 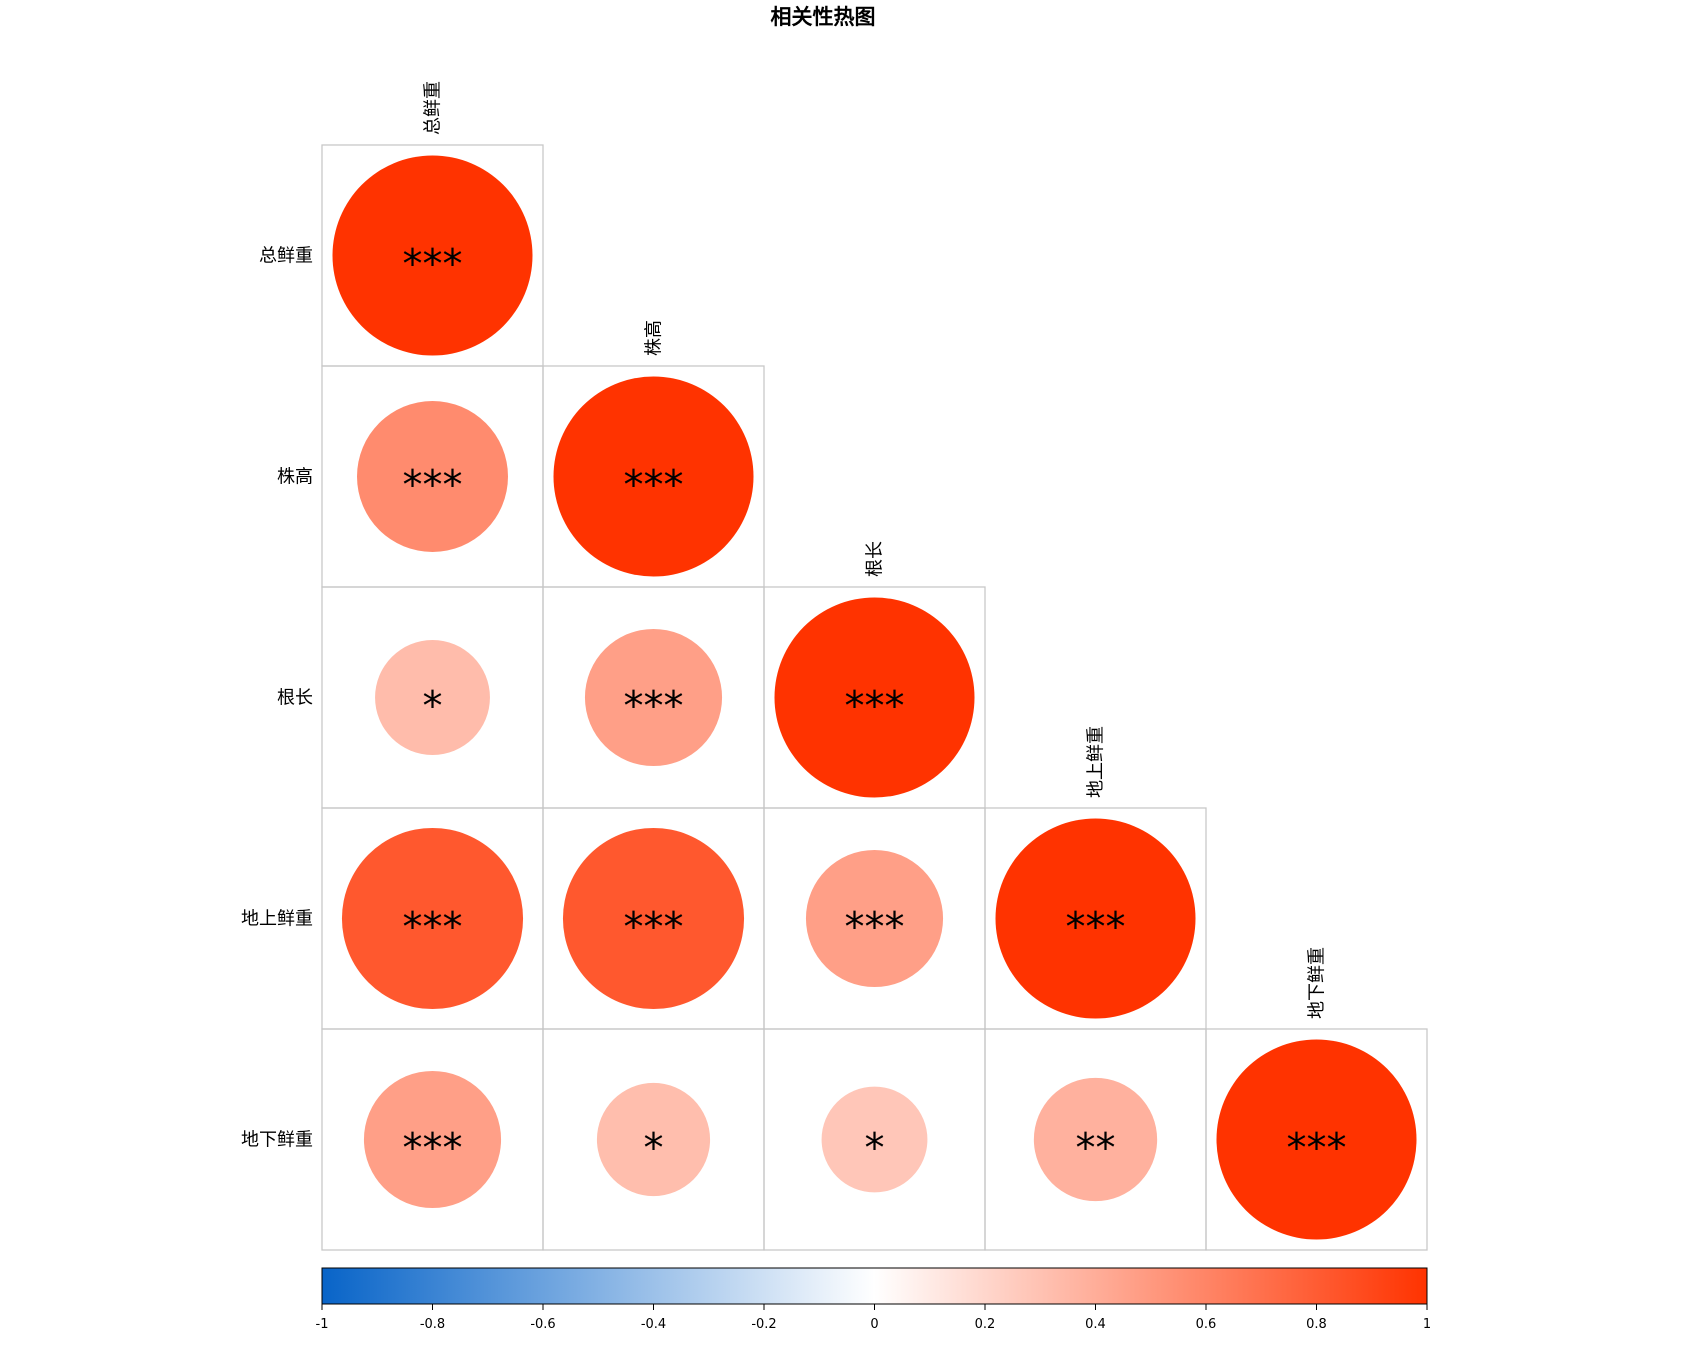 I want to click on colorbar-tick-label: 0.2, so click(x=985, y=1324).